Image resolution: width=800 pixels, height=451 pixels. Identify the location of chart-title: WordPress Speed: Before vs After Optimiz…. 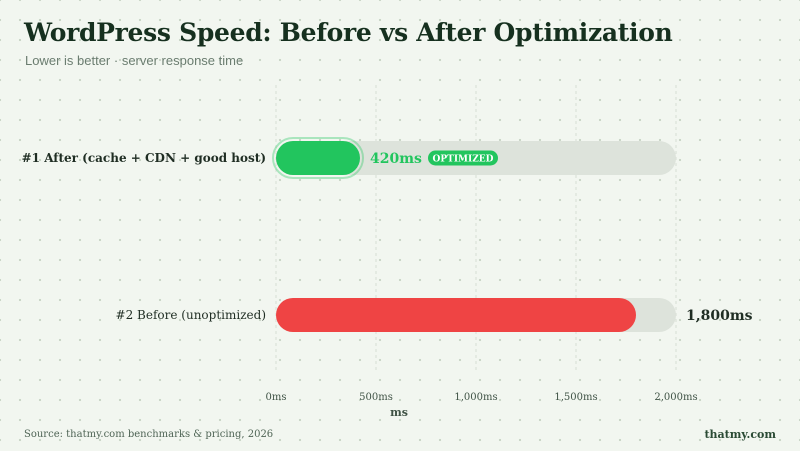
(348, 32).